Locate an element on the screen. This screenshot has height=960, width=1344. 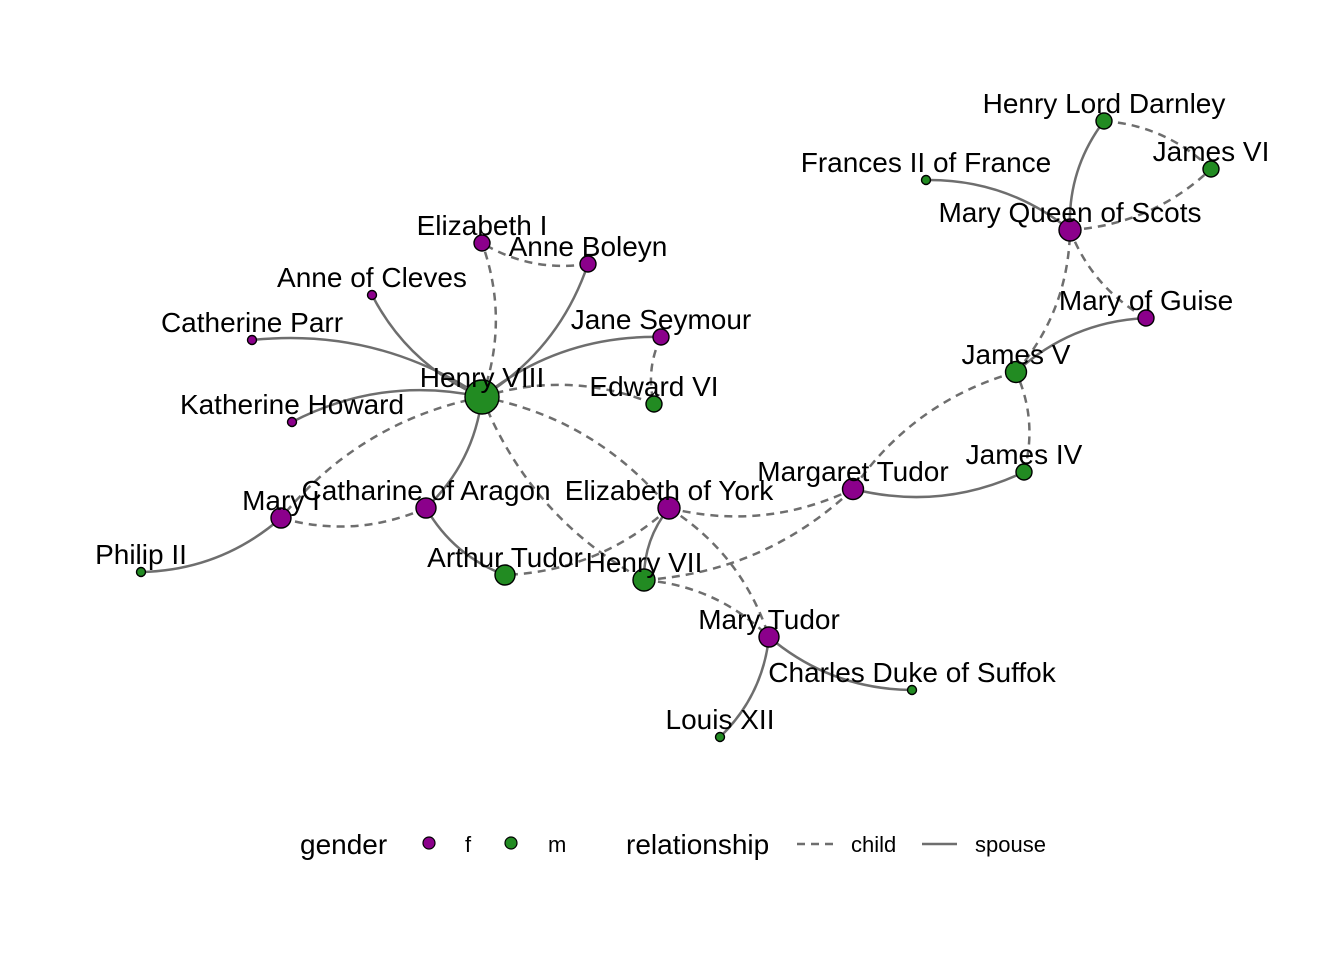
node-maryofguise is located at coordinates (1146, 318).